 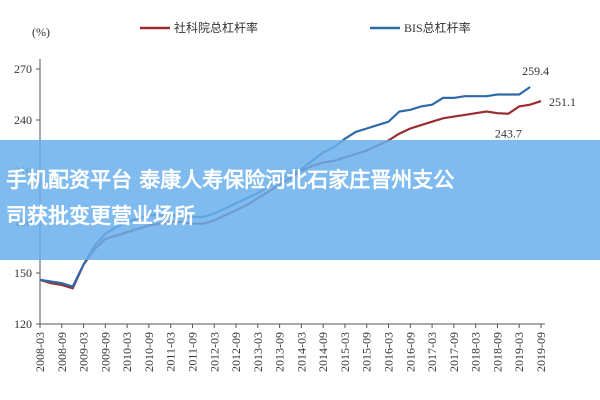 What do you see at coordinates (508, 134) in the screenshot?
I see `data-label: 243.7` at bounding box center [508, 134].